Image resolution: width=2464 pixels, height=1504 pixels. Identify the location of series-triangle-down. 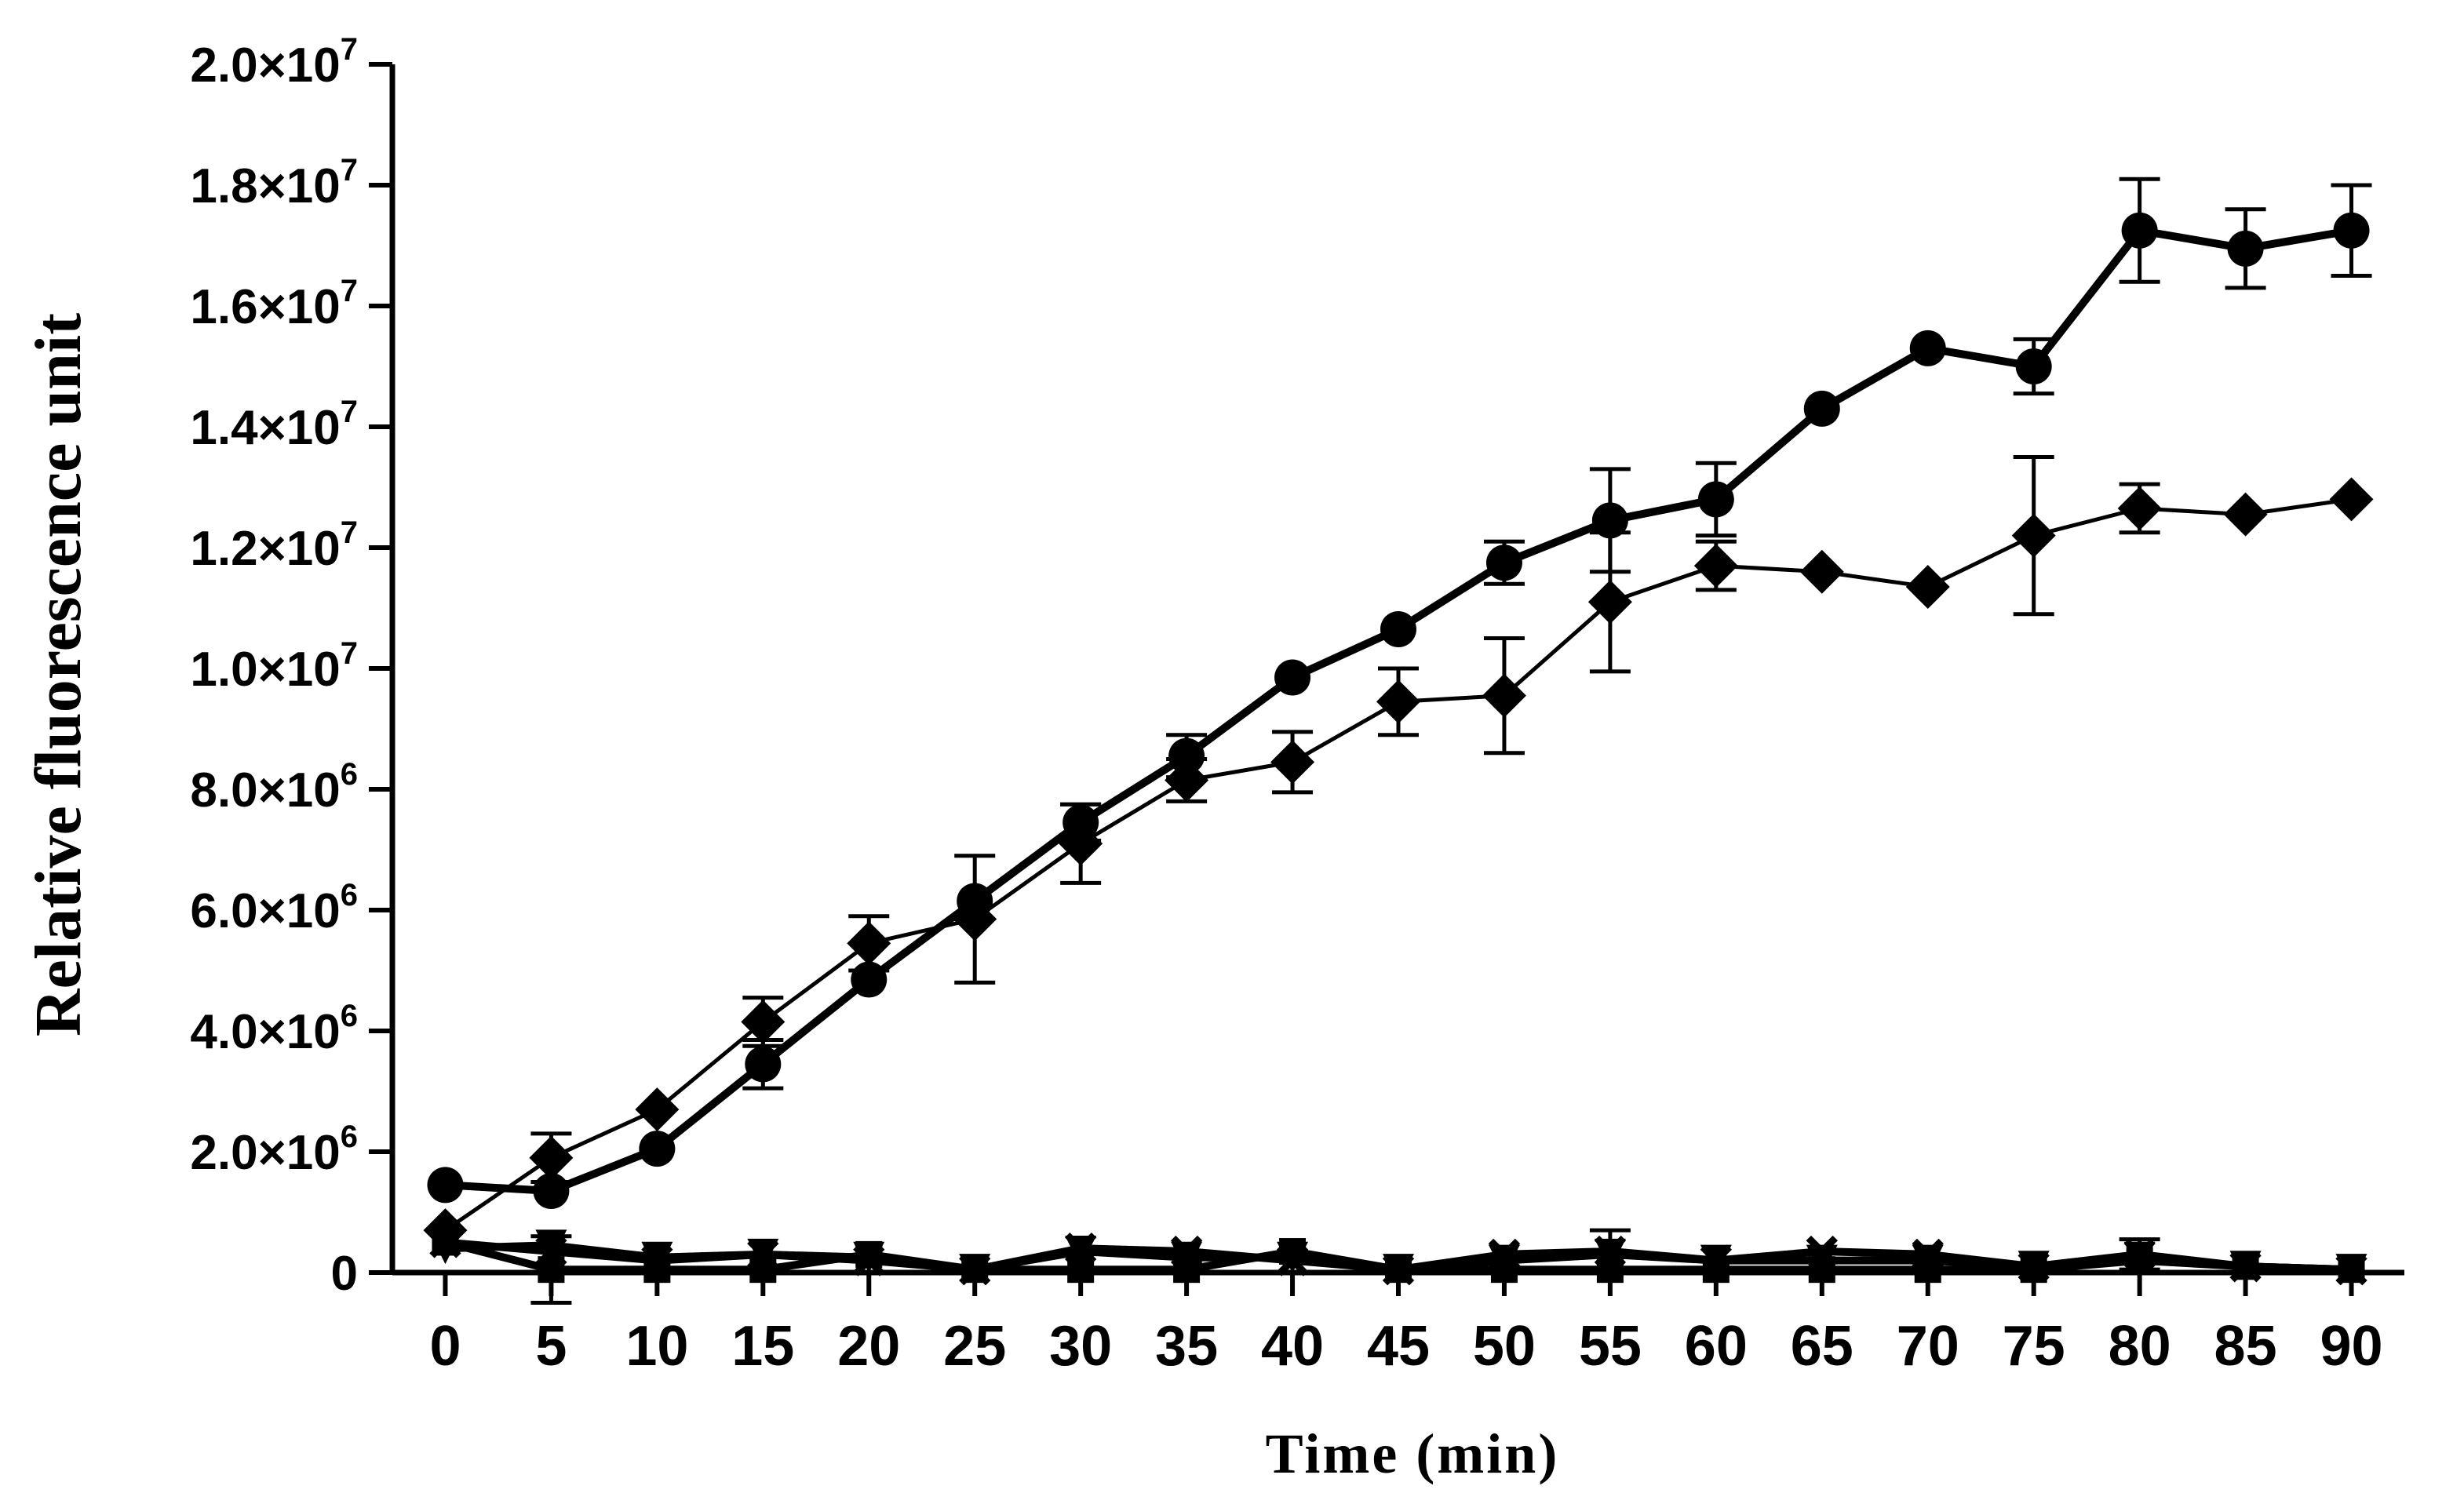
(1398, 1258).